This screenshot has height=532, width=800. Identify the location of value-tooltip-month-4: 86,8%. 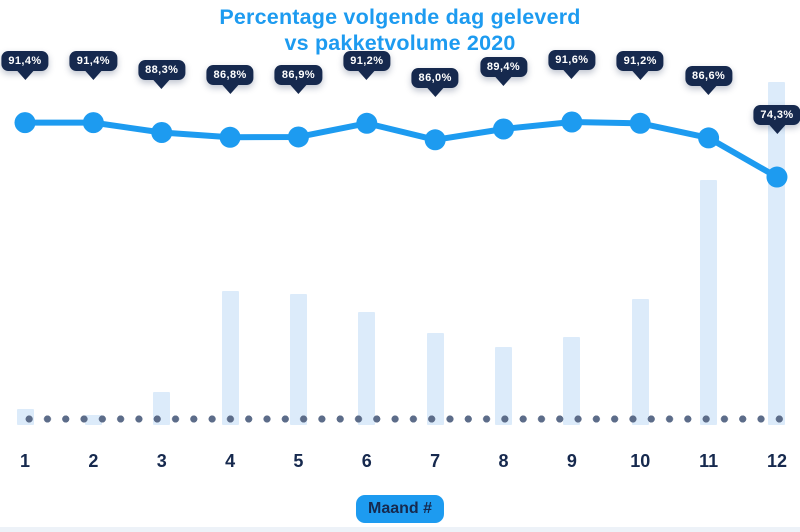
(230, 75).